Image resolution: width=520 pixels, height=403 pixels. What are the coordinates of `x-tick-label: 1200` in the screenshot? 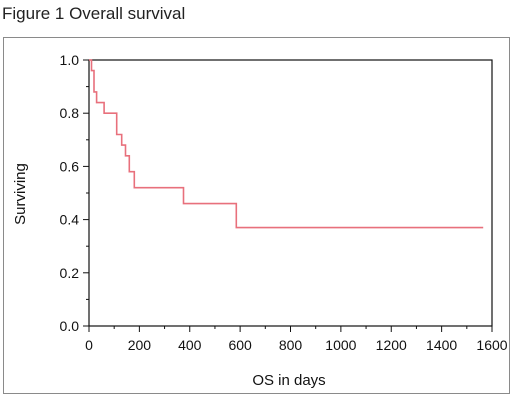 It's located at (391, 345).